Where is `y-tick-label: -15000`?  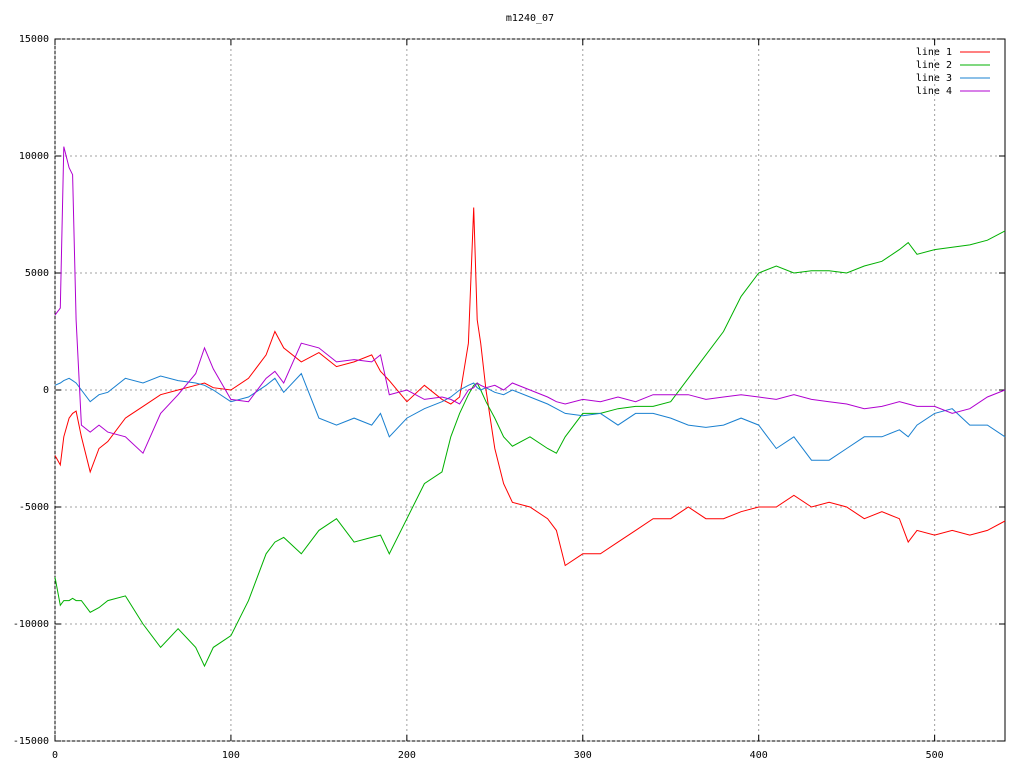 y-tick-label: -15000 is located at coordinates (31, 741).